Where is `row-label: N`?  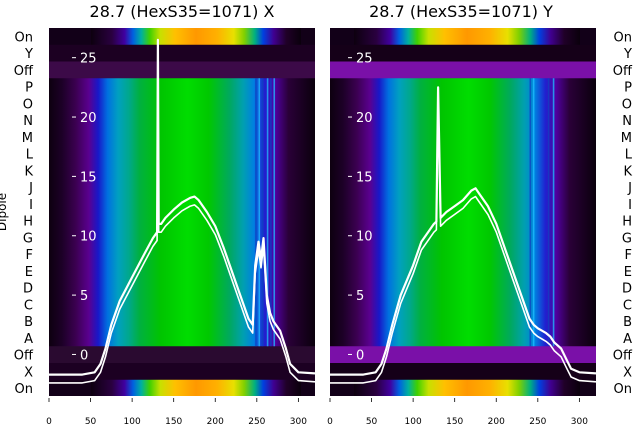
row-label: N is located at coordinates (28, 121).